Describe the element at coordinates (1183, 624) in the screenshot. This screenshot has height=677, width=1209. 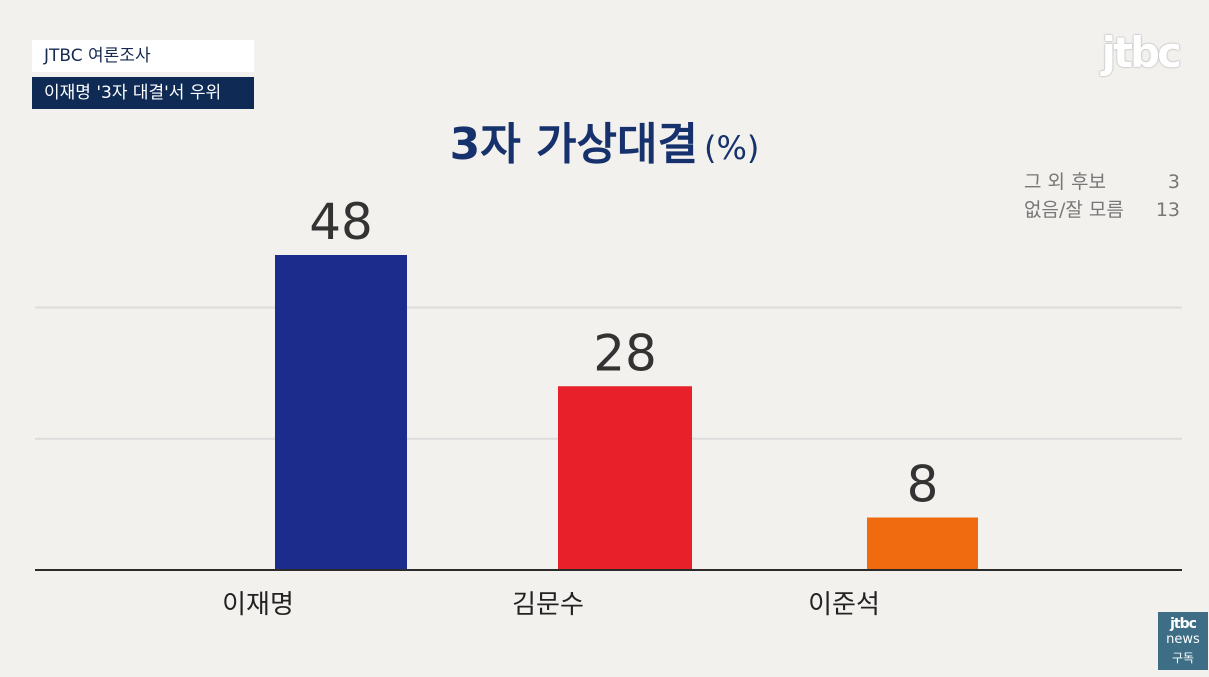
I see `subscribe-brand: jtbc` at that location.